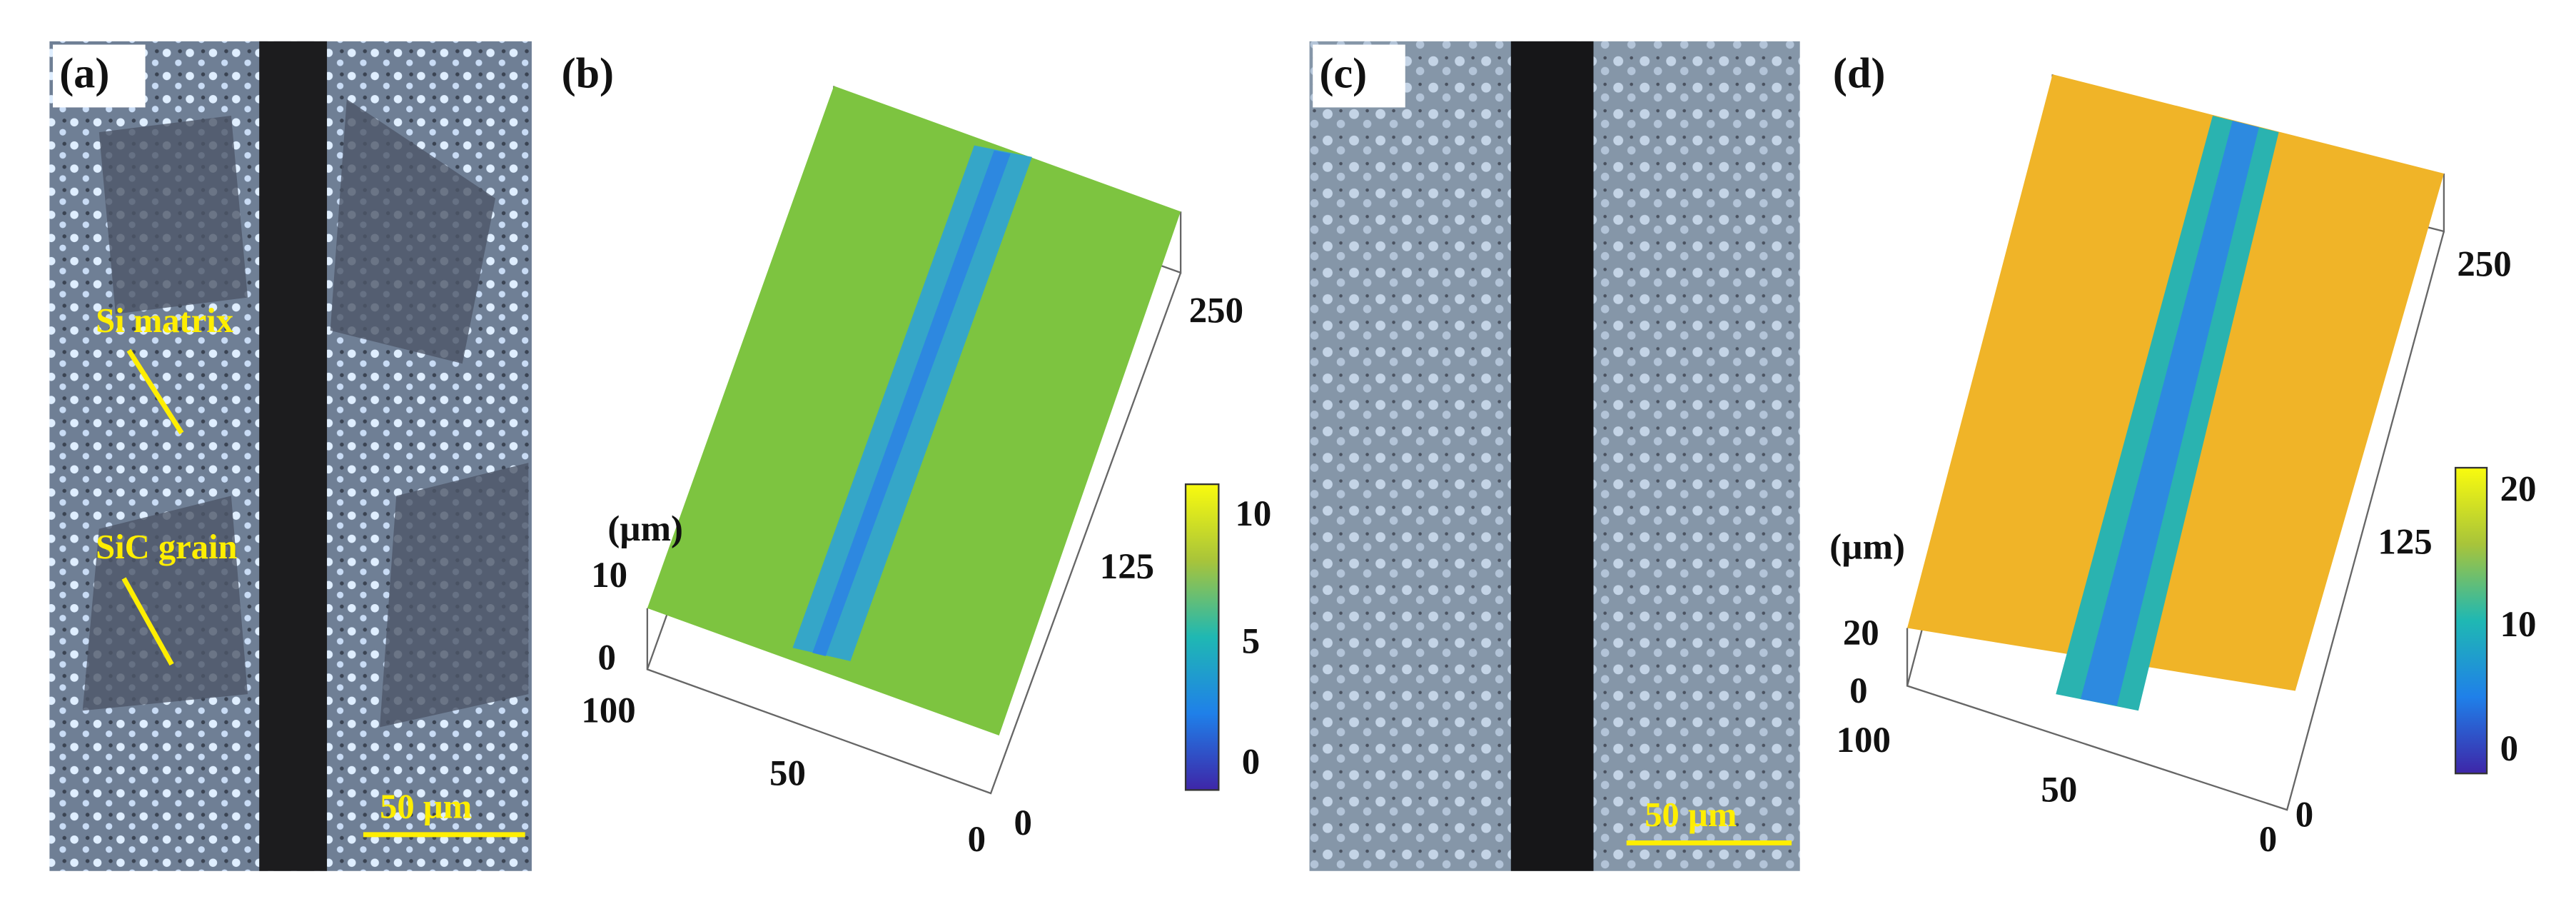 The image size is (2576, 909). I want to click on annotation: SiC grain, so click(166, 547).